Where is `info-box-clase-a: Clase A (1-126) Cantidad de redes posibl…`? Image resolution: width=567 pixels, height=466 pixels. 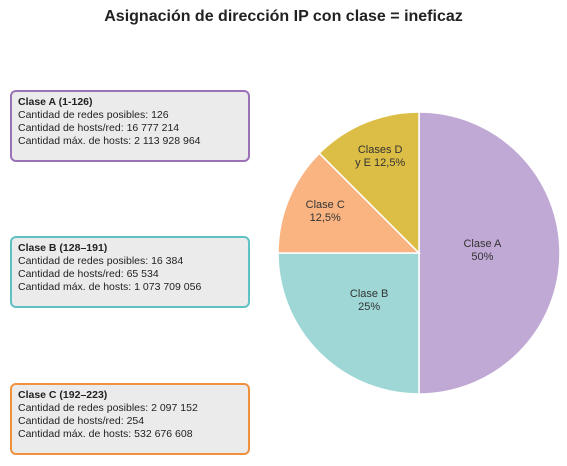
info-box-clase-a: Clase A (1-126) Cantidad de redes posibl… is located at coordinates (130, 126).